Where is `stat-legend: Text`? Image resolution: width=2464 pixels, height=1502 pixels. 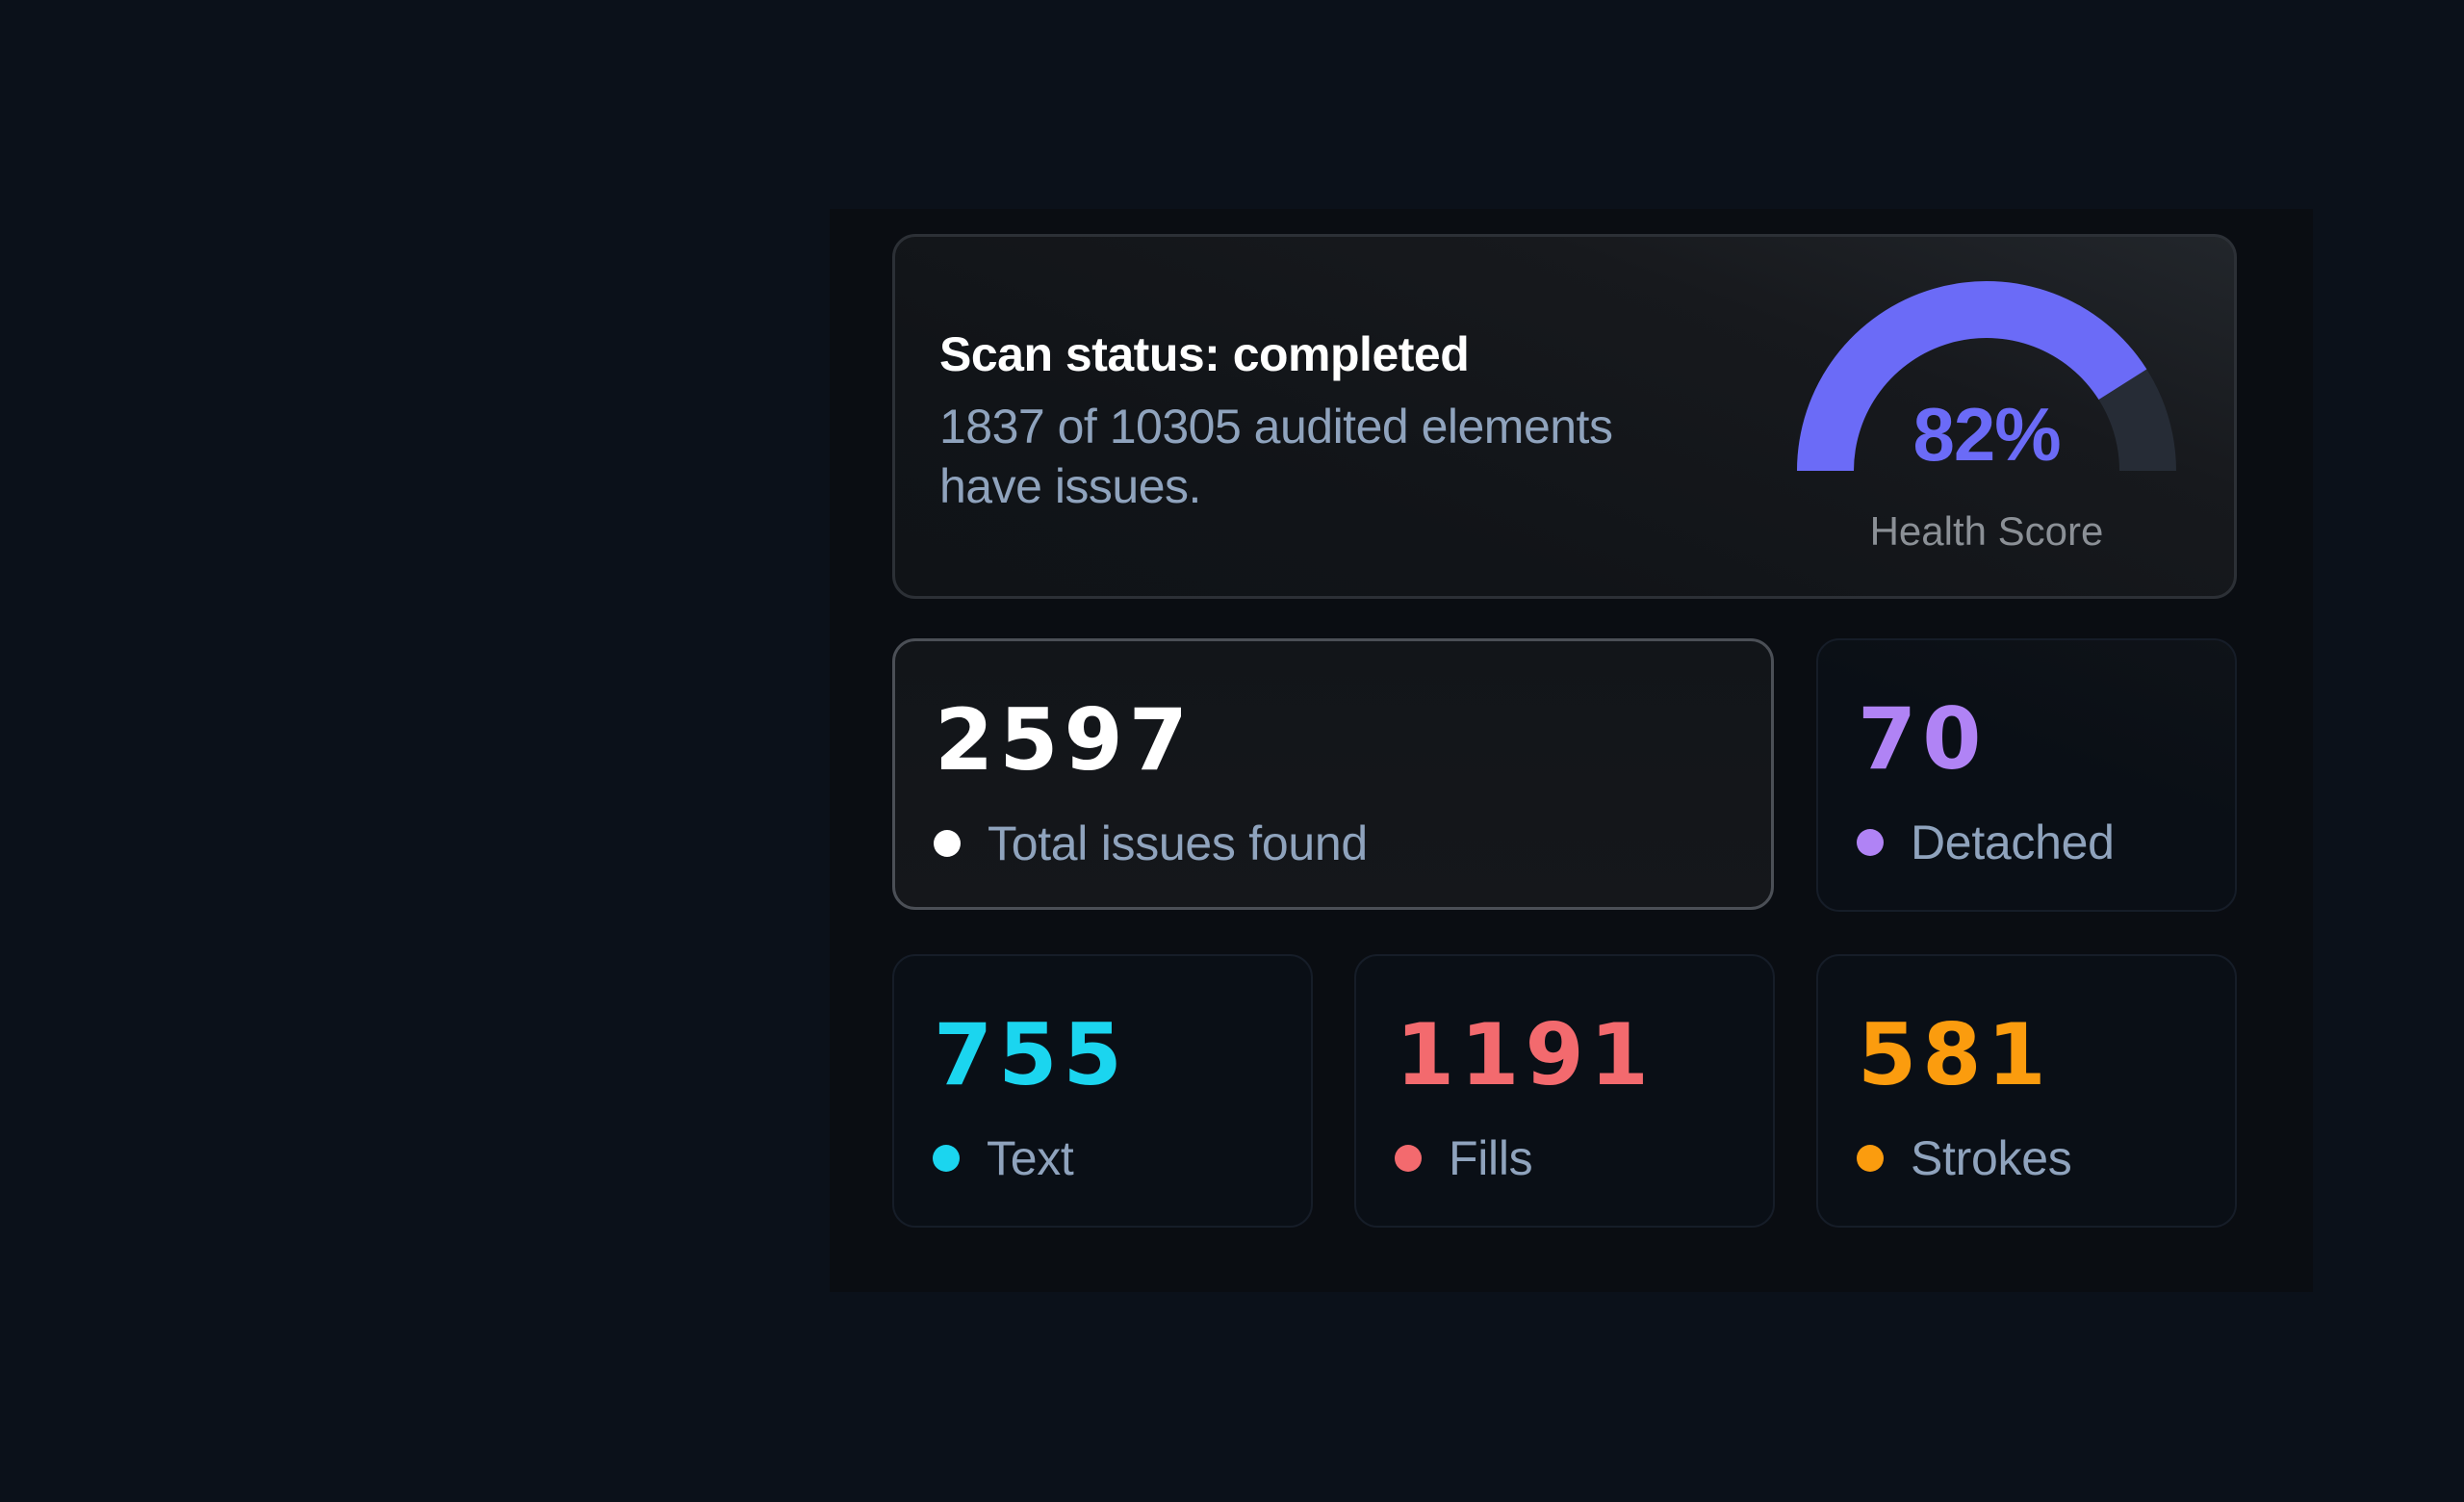
stat-legend: Text is located at coordinates (1003, 1158).